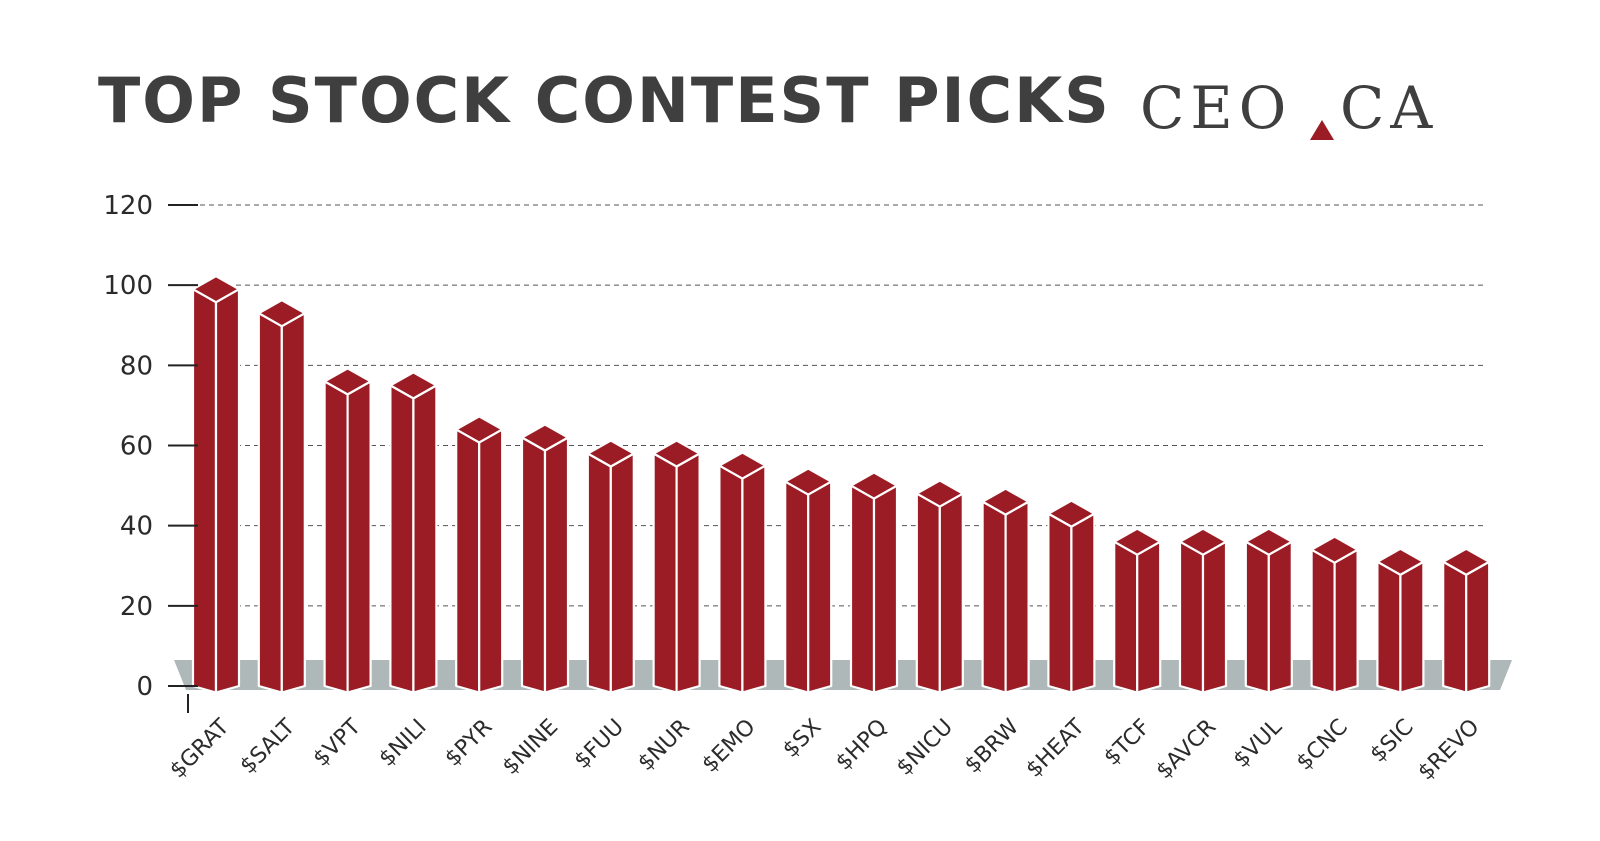 This screenshot has height=841, width=1600. Describe the element at coordinates (136, 447) in the screenshot. I see `y-tick-label: 60` at that location.